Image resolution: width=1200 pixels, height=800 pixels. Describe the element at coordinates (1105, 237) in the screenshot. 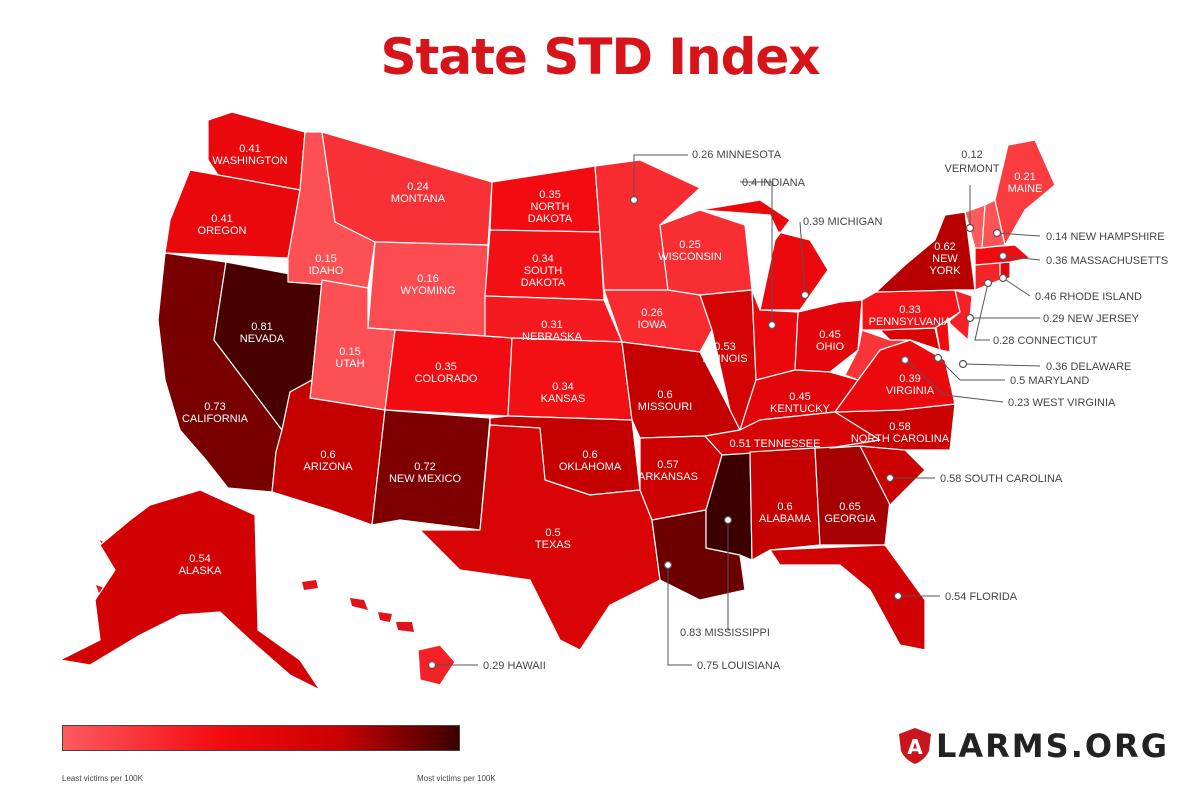

I see `state-label-new-hampshire: 0.14 NEW HAMPSHIRE` at that location.